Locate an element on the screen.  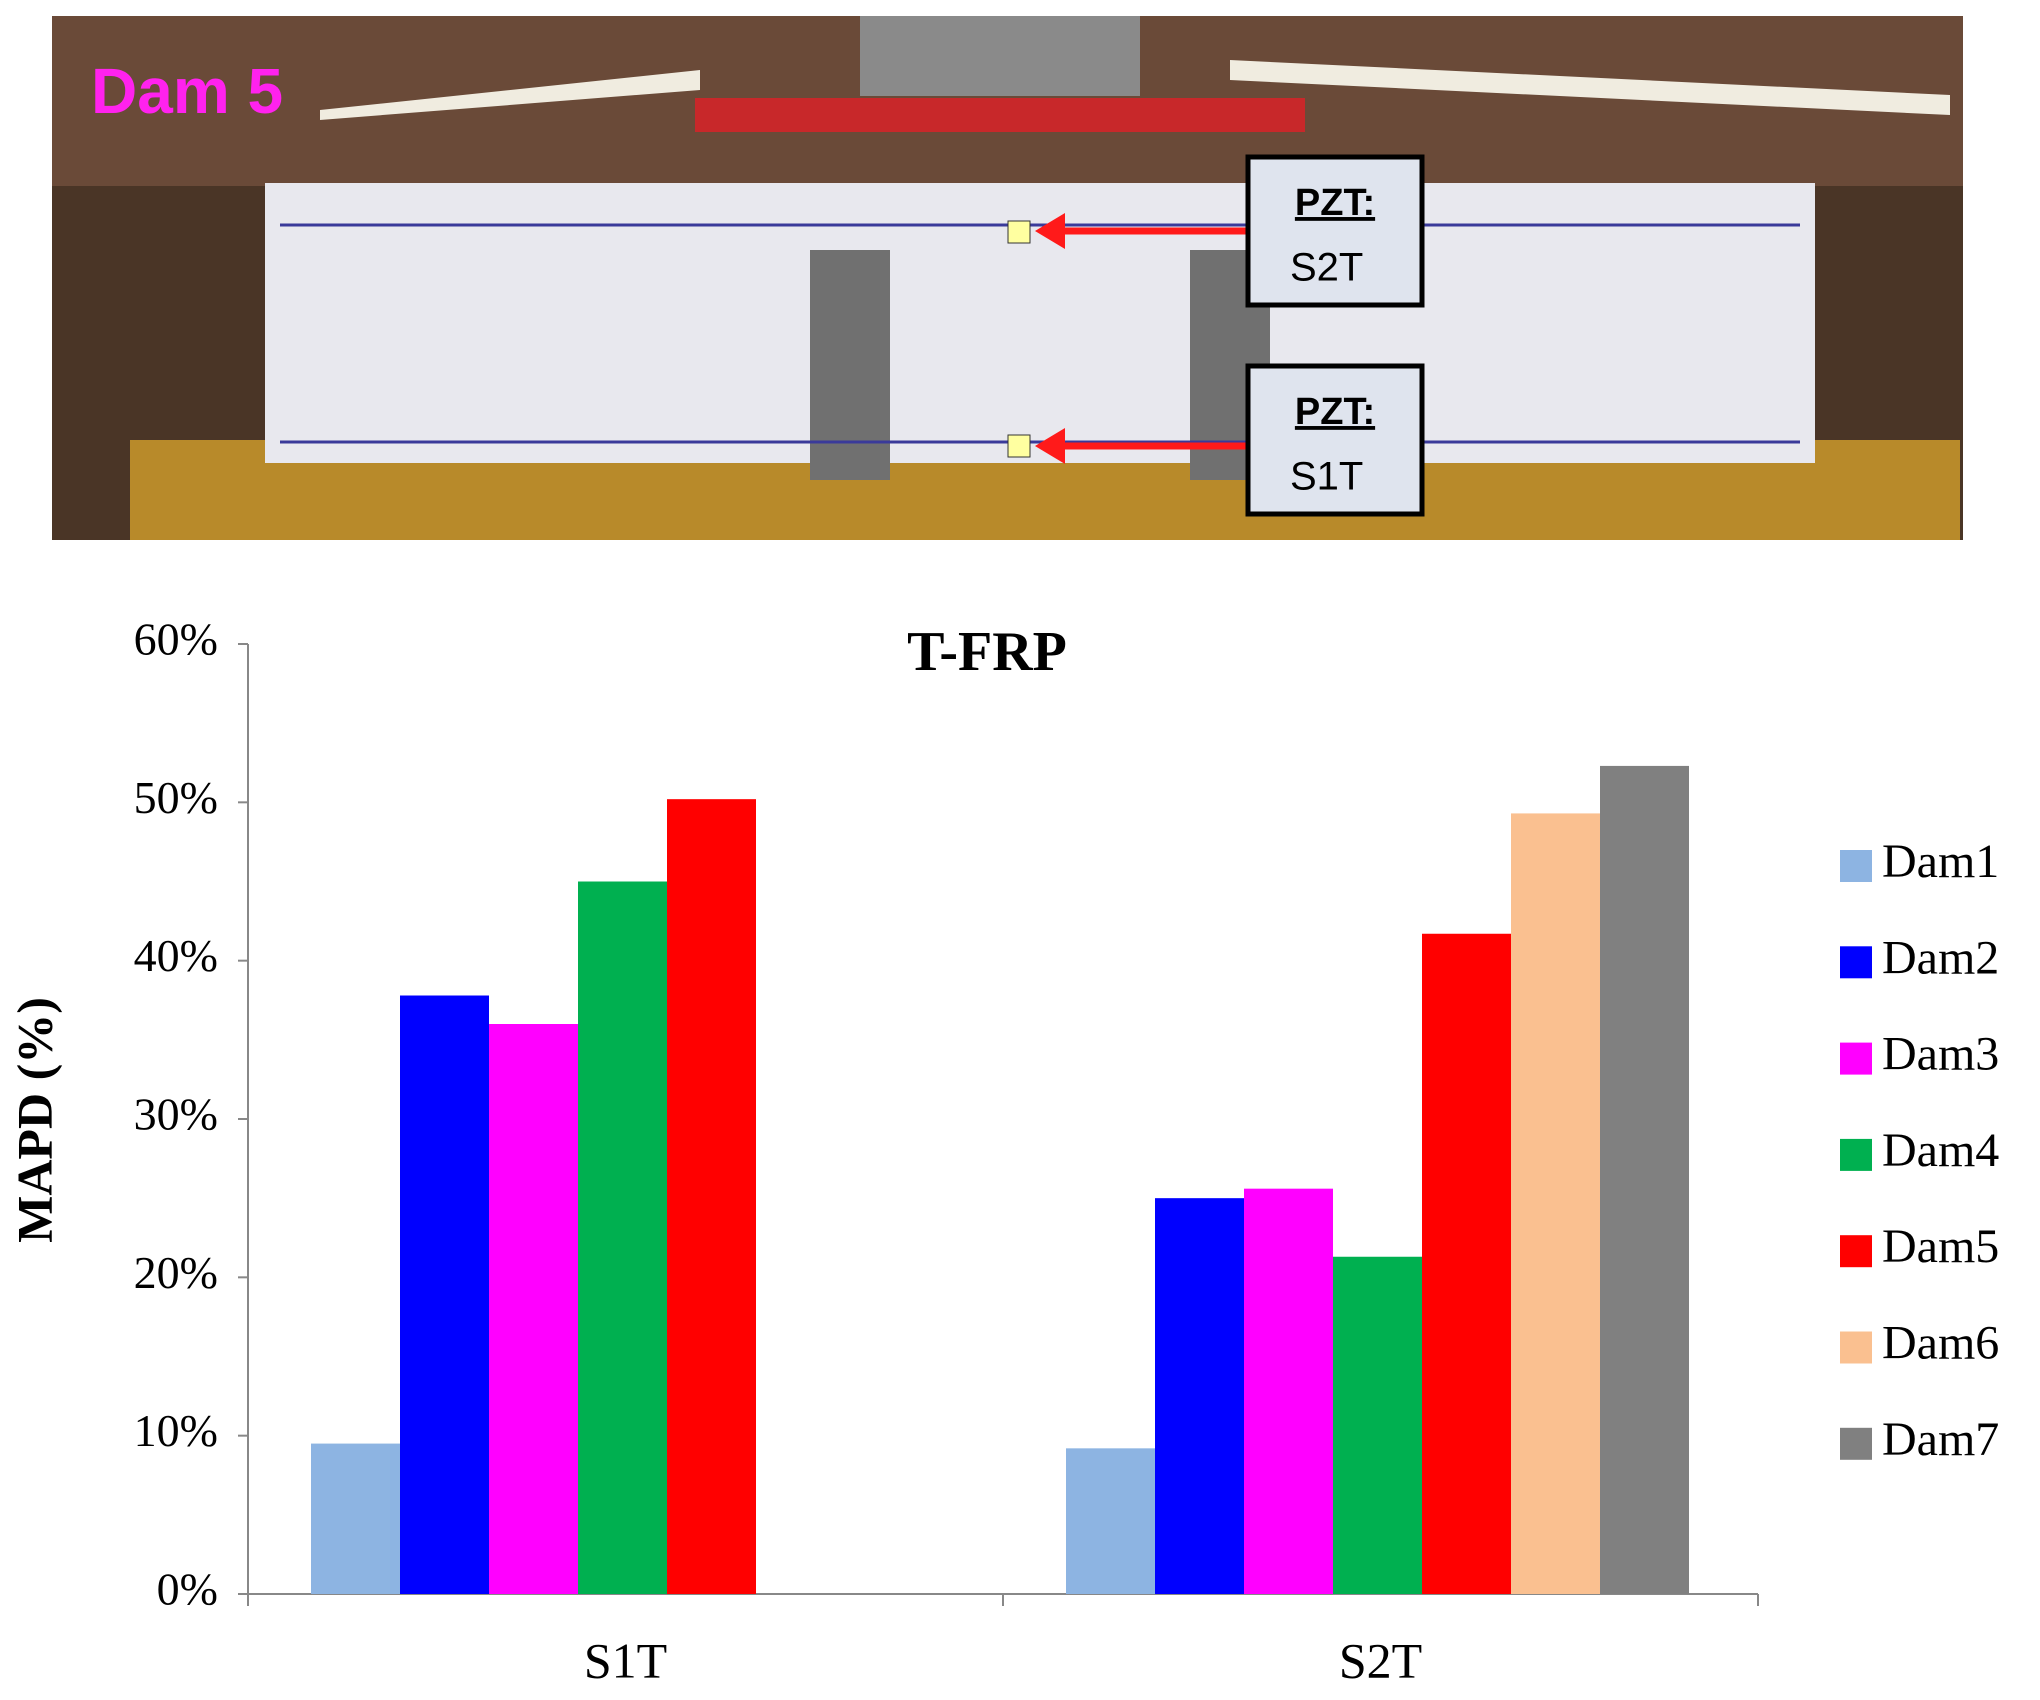
y-tick-label: 0% is located at coordinates (187, 1589).